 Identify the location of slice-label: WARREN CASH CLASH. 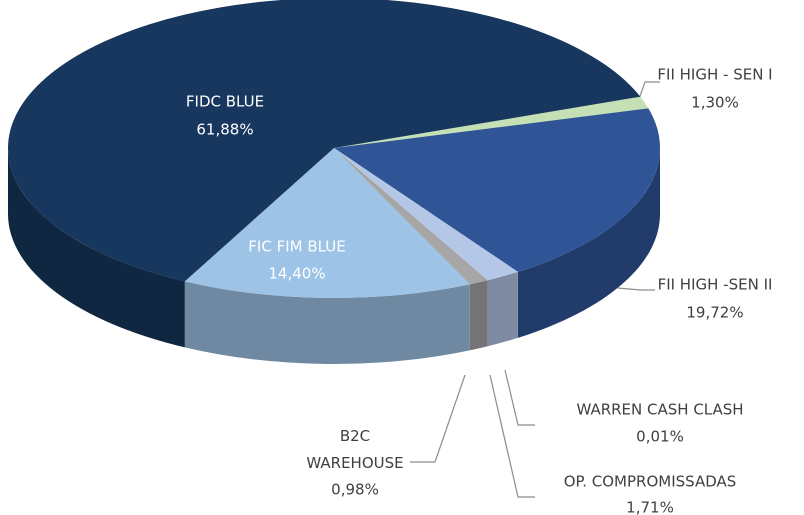
(659, 410).